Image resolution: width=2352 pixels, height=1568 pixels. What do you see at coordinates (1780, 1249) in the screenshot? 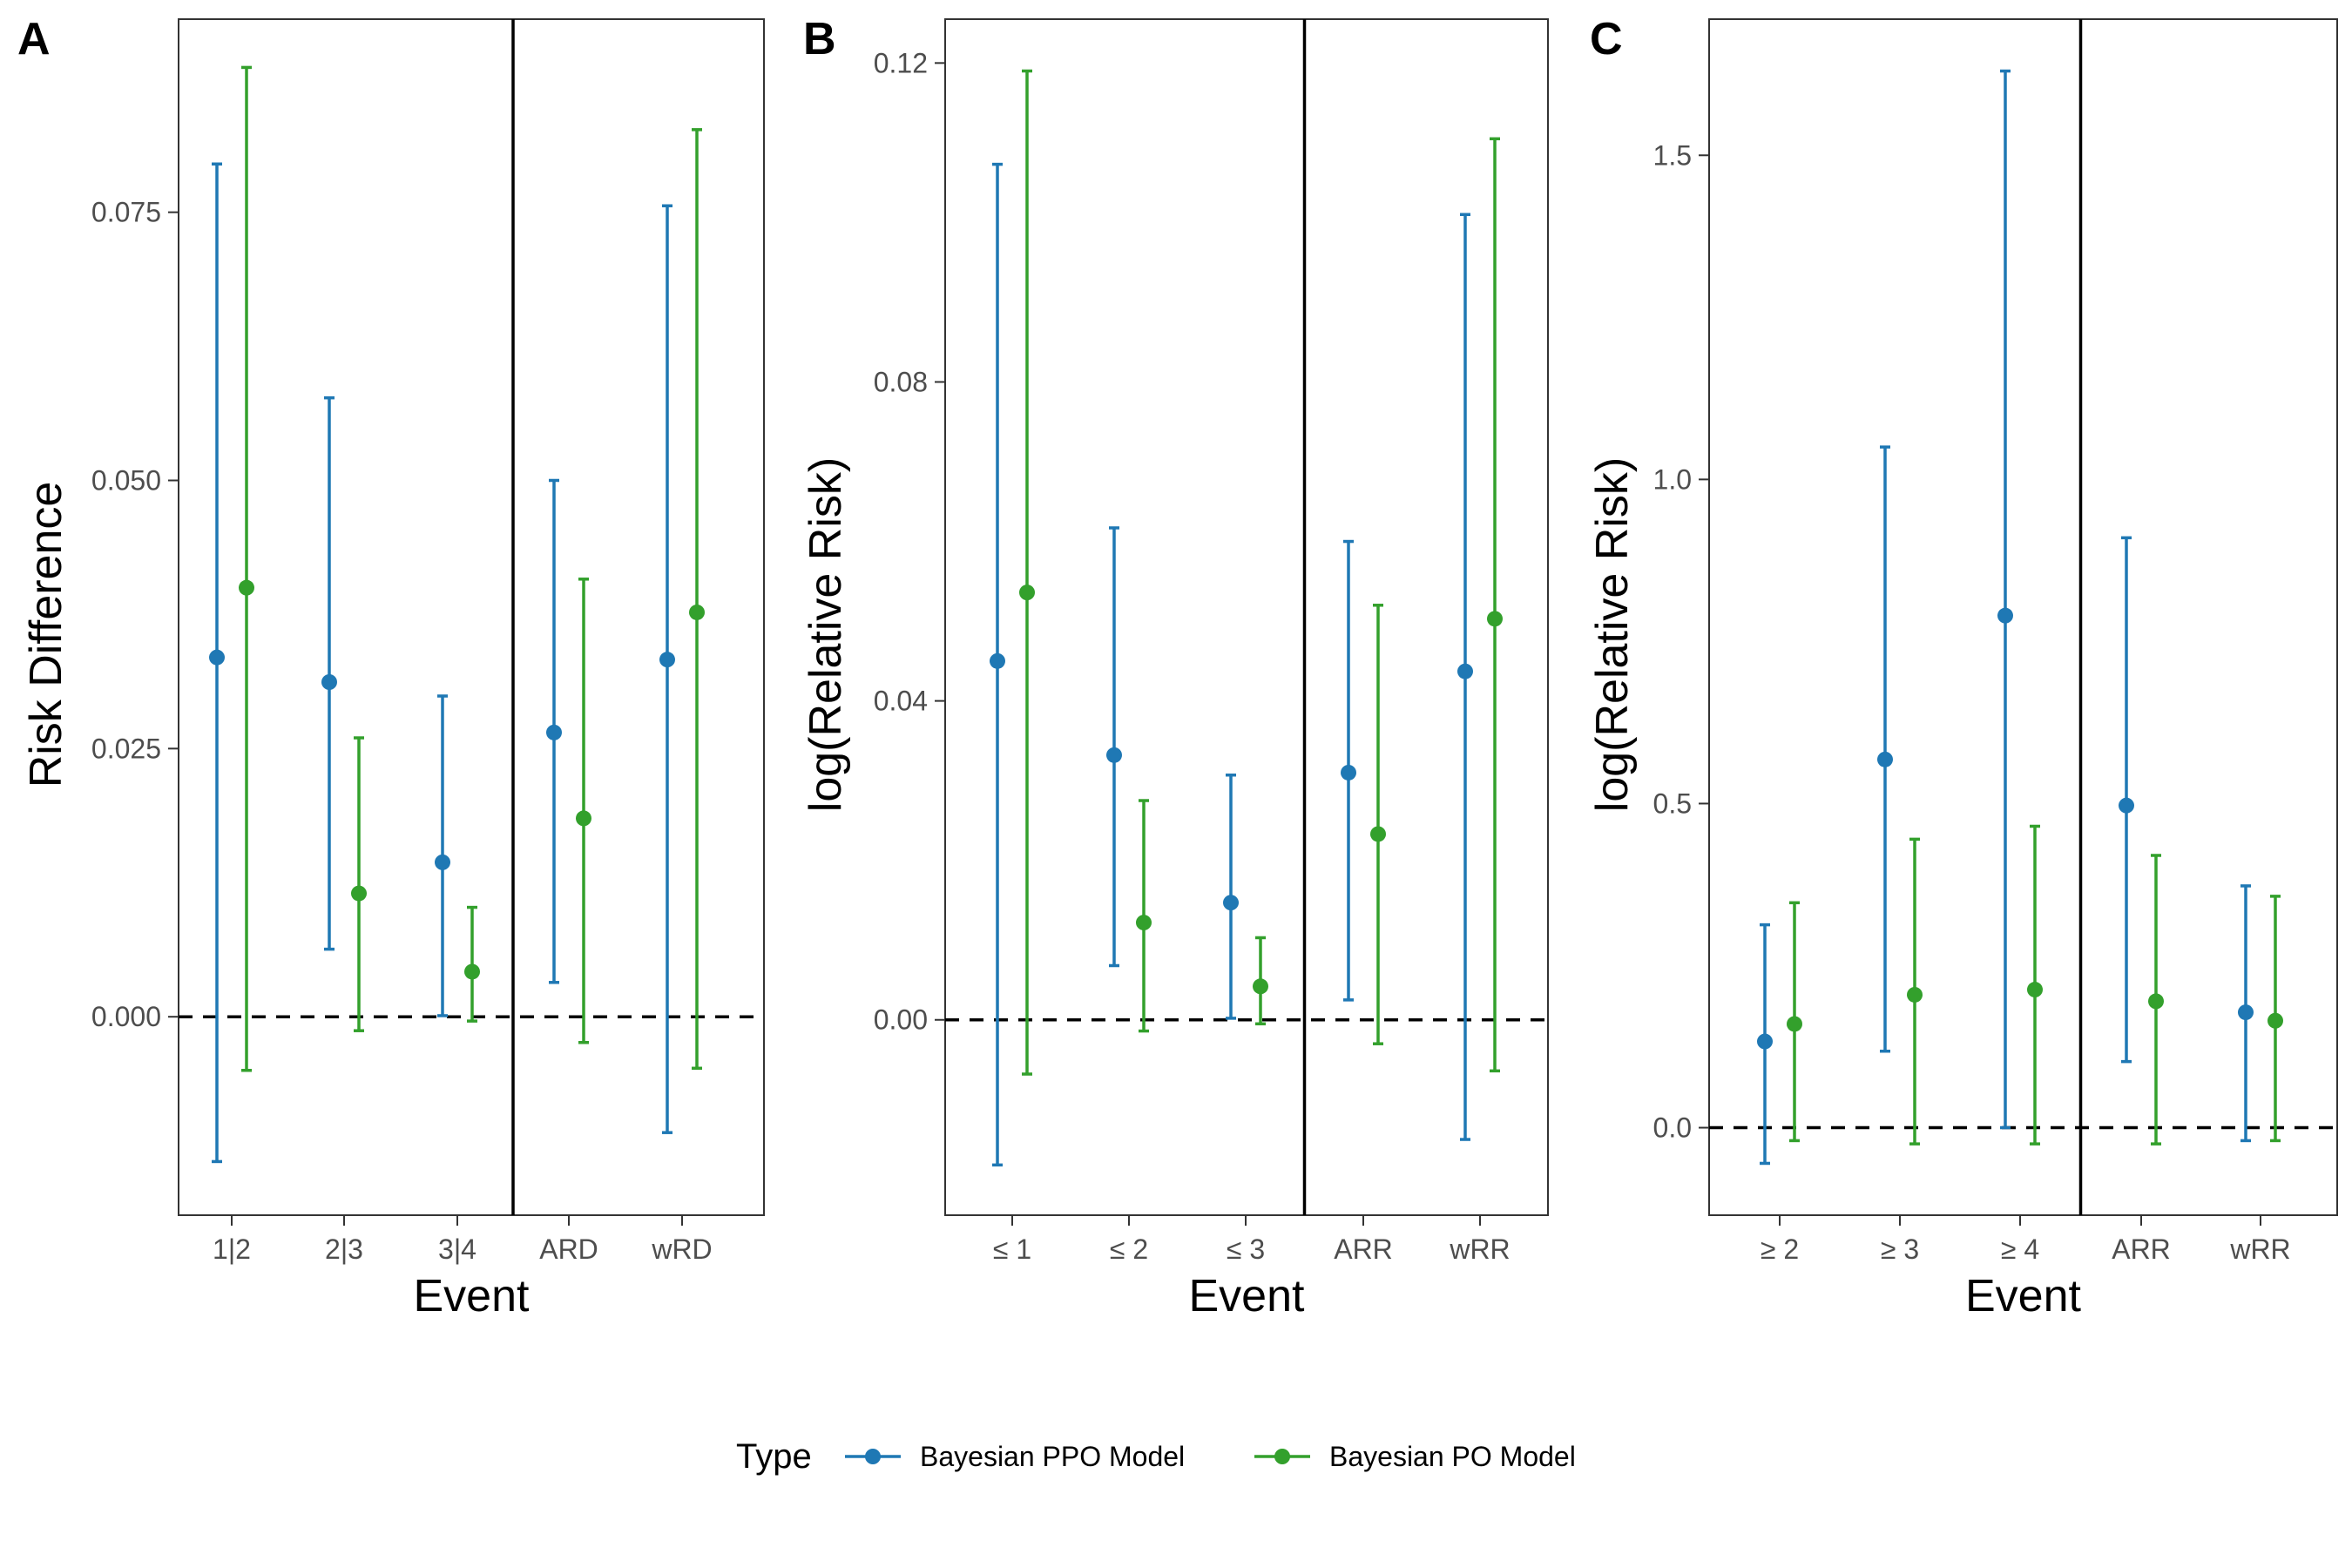
I see `x-tick-label: ≥ 2` at bounding box center [1780, 1249].